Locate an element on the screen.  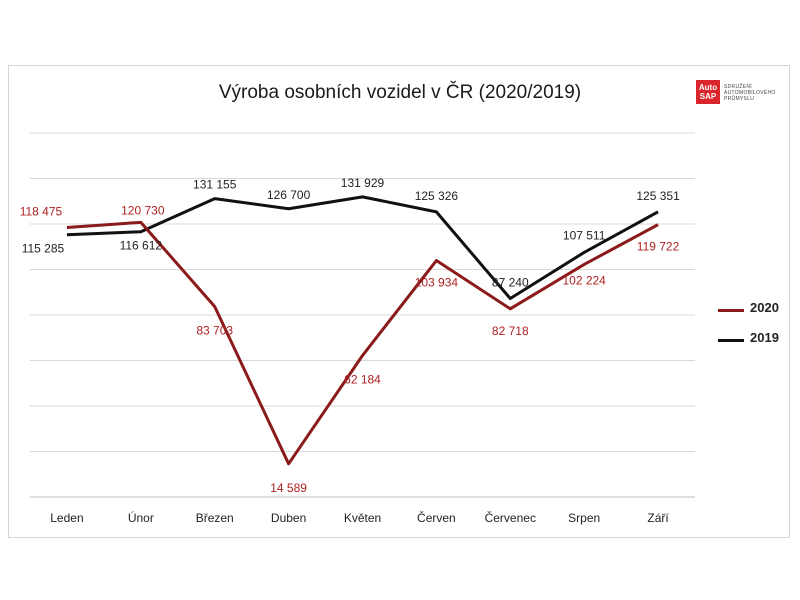
data-label-2020: 83 703 is located at coordinates (214, 331).